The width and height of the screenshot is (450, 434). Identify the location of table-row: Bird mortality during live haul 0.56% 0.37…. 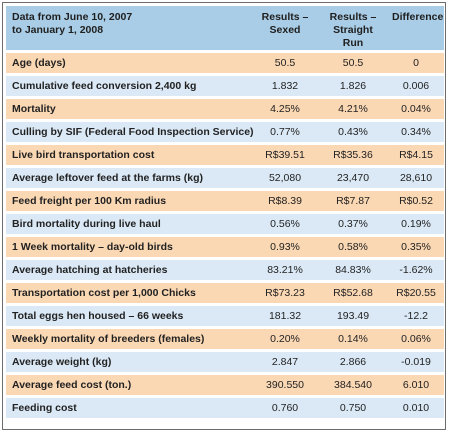
(225, 224).